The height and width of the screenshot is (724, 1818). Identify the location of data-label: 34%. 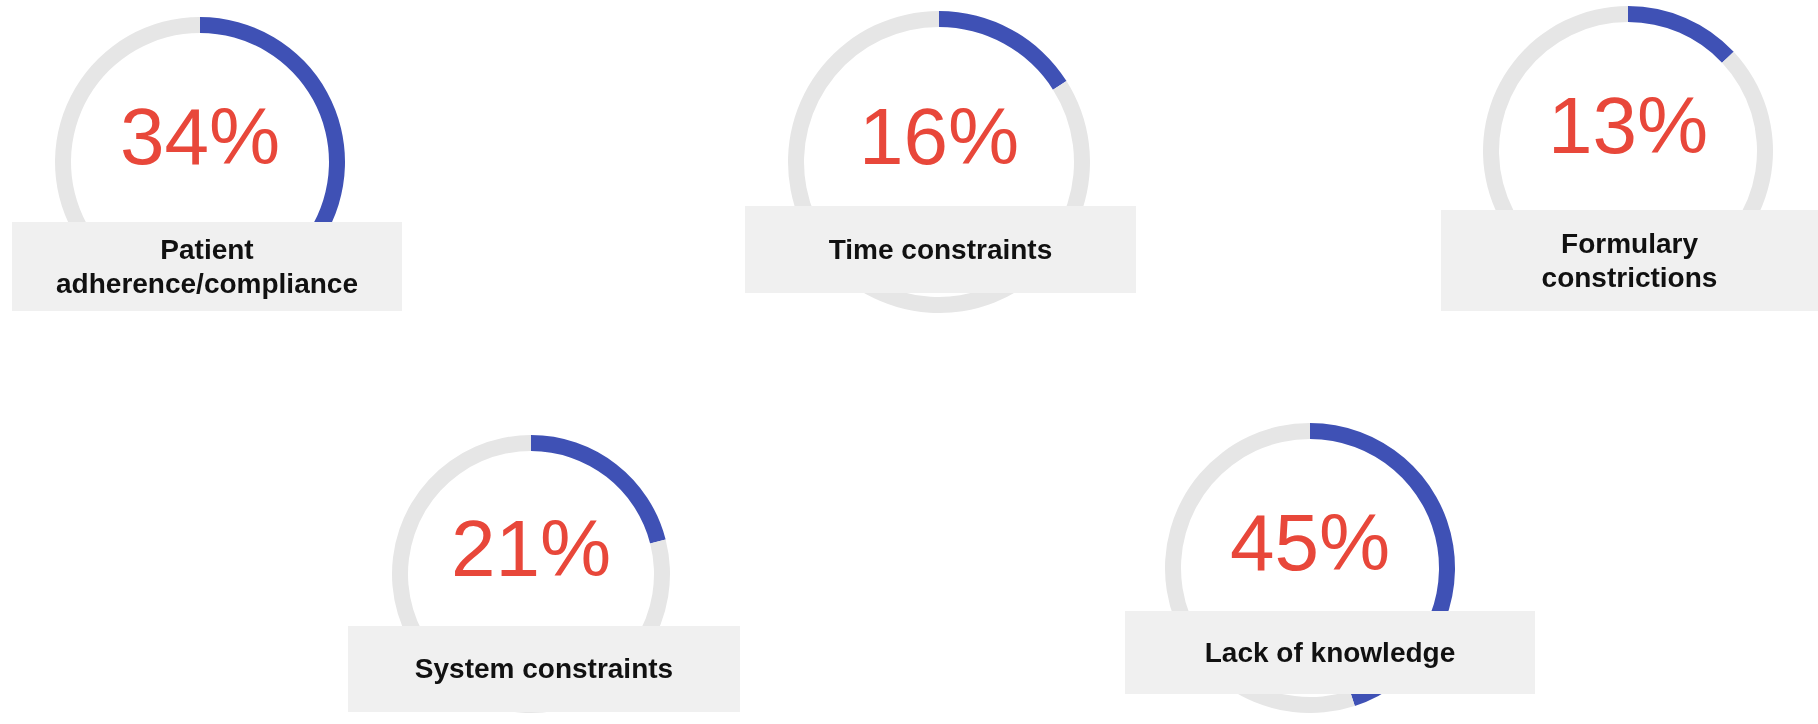
(200, 136).